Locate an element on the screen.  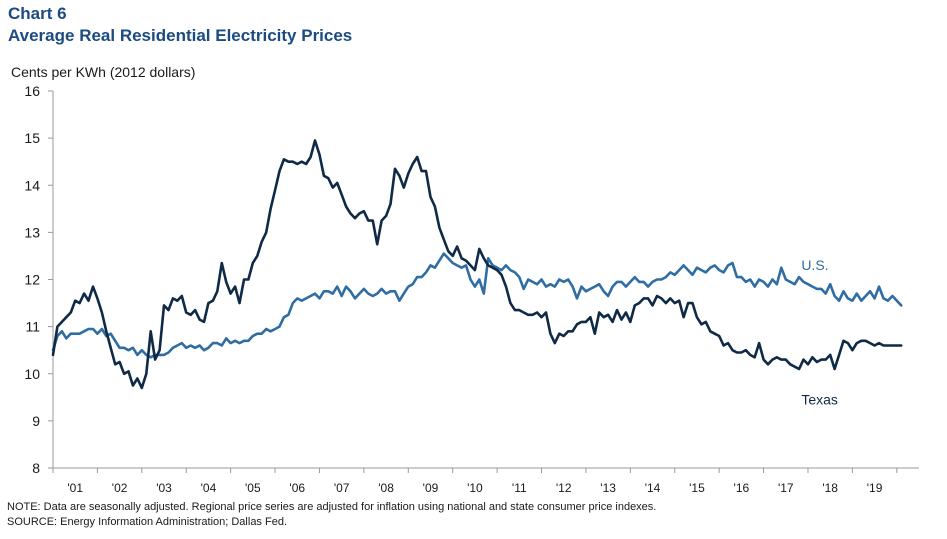
x-tick-label: '17 is located at coordinates (786, 488).